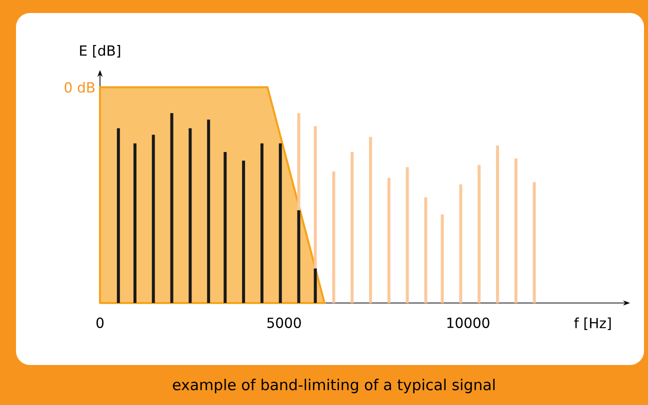 Image resolution: width=648 pixels, height=405 pixels. I want to click on text: 0 dB, so click(79, 87).